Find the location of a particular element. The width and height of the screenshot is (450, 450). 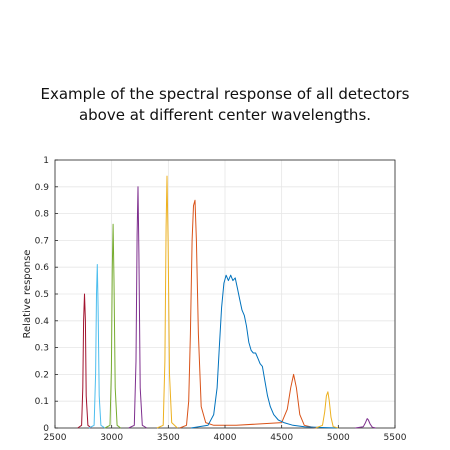

y-tick-label: 1 is located at coordinates (46, 161).